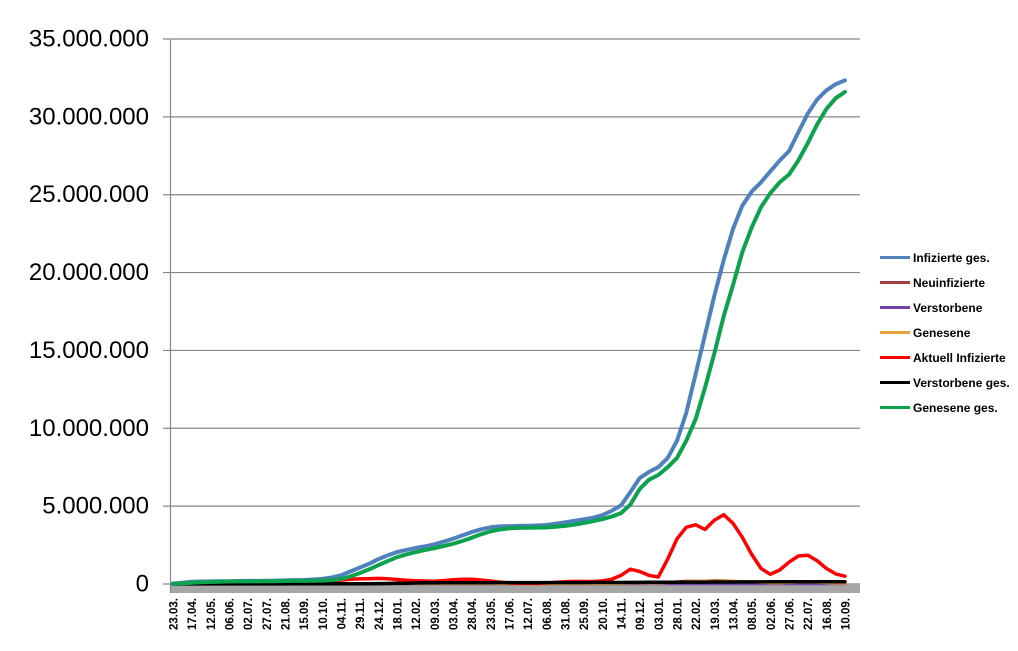  Describe the element at coordinates (492, 614) in the screenshot. I see `x-axis-label: 23.05.` at that location.